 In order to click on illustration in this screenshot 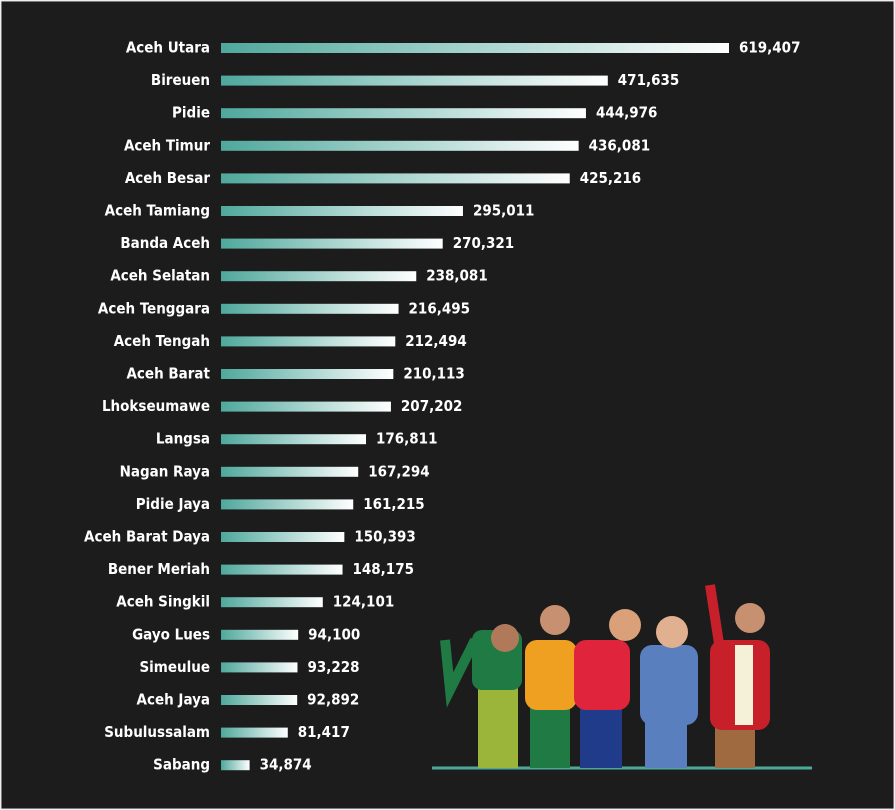, I will do `click(622, 677)`.